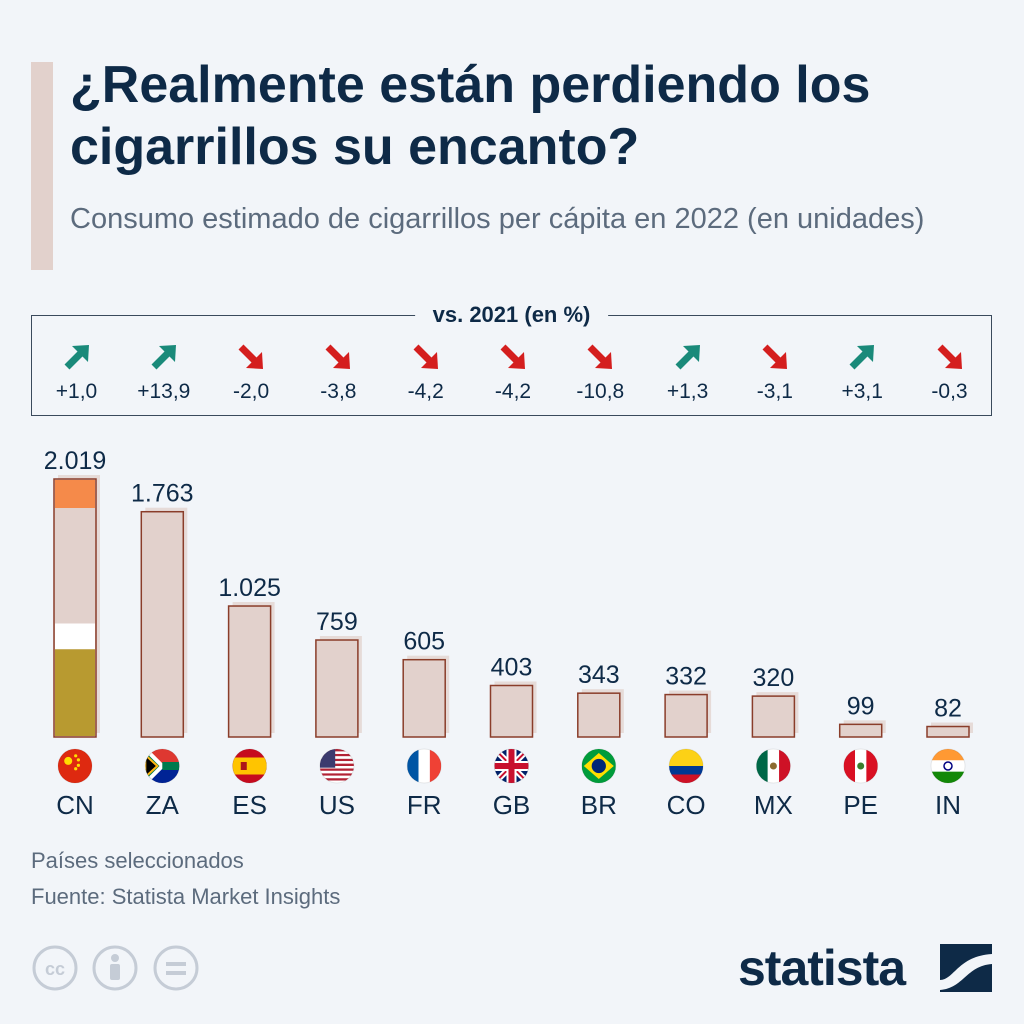  I want to click on category-label: US, so click(337, 805).